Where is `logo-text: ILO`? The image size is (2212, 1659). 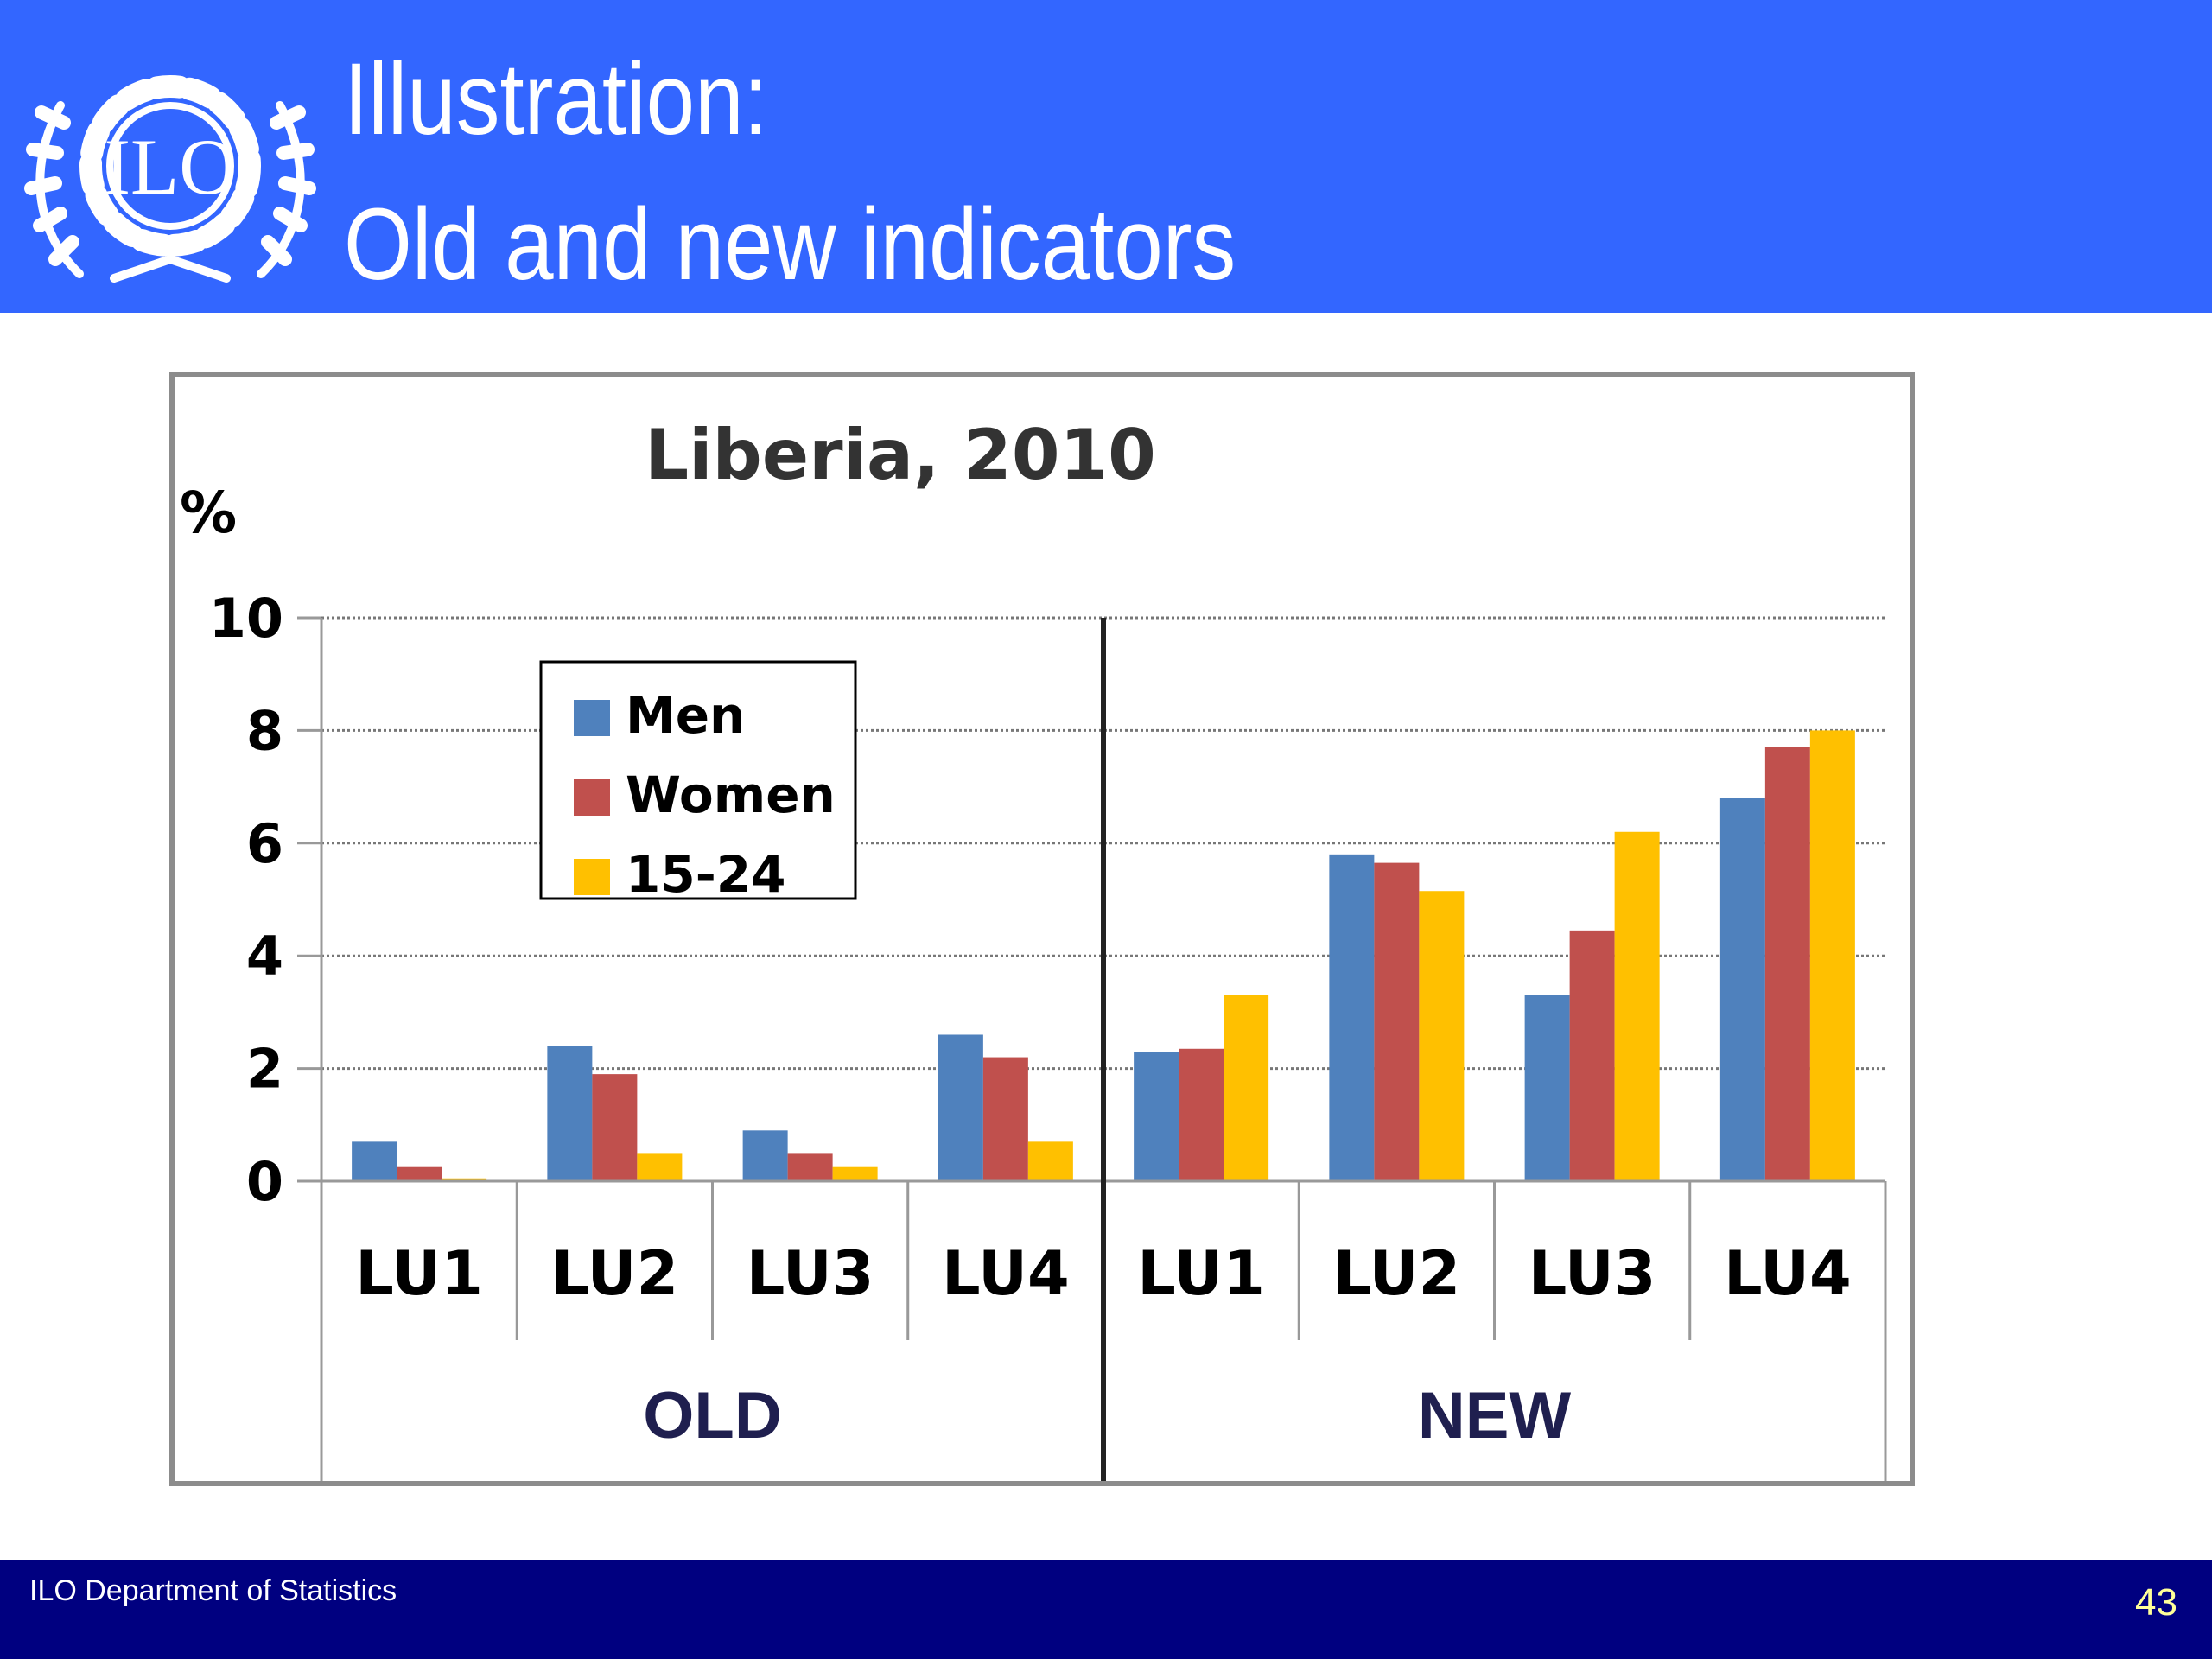
logo-text: ILO is located at coordinates (170, 167).